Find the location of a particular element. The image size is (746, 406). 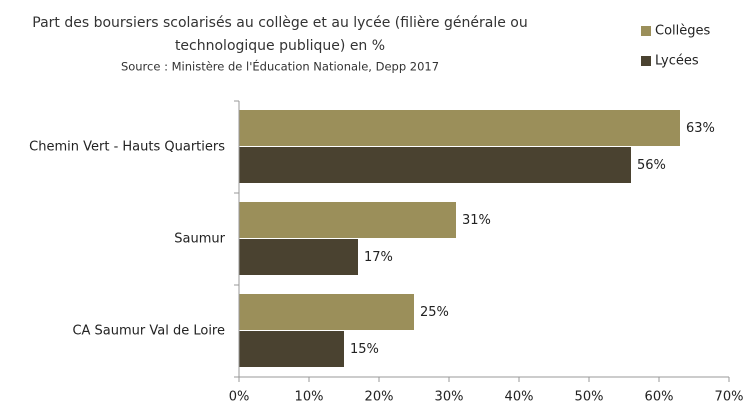

x-tick-label: 70% is located at coordinates (729, 397).